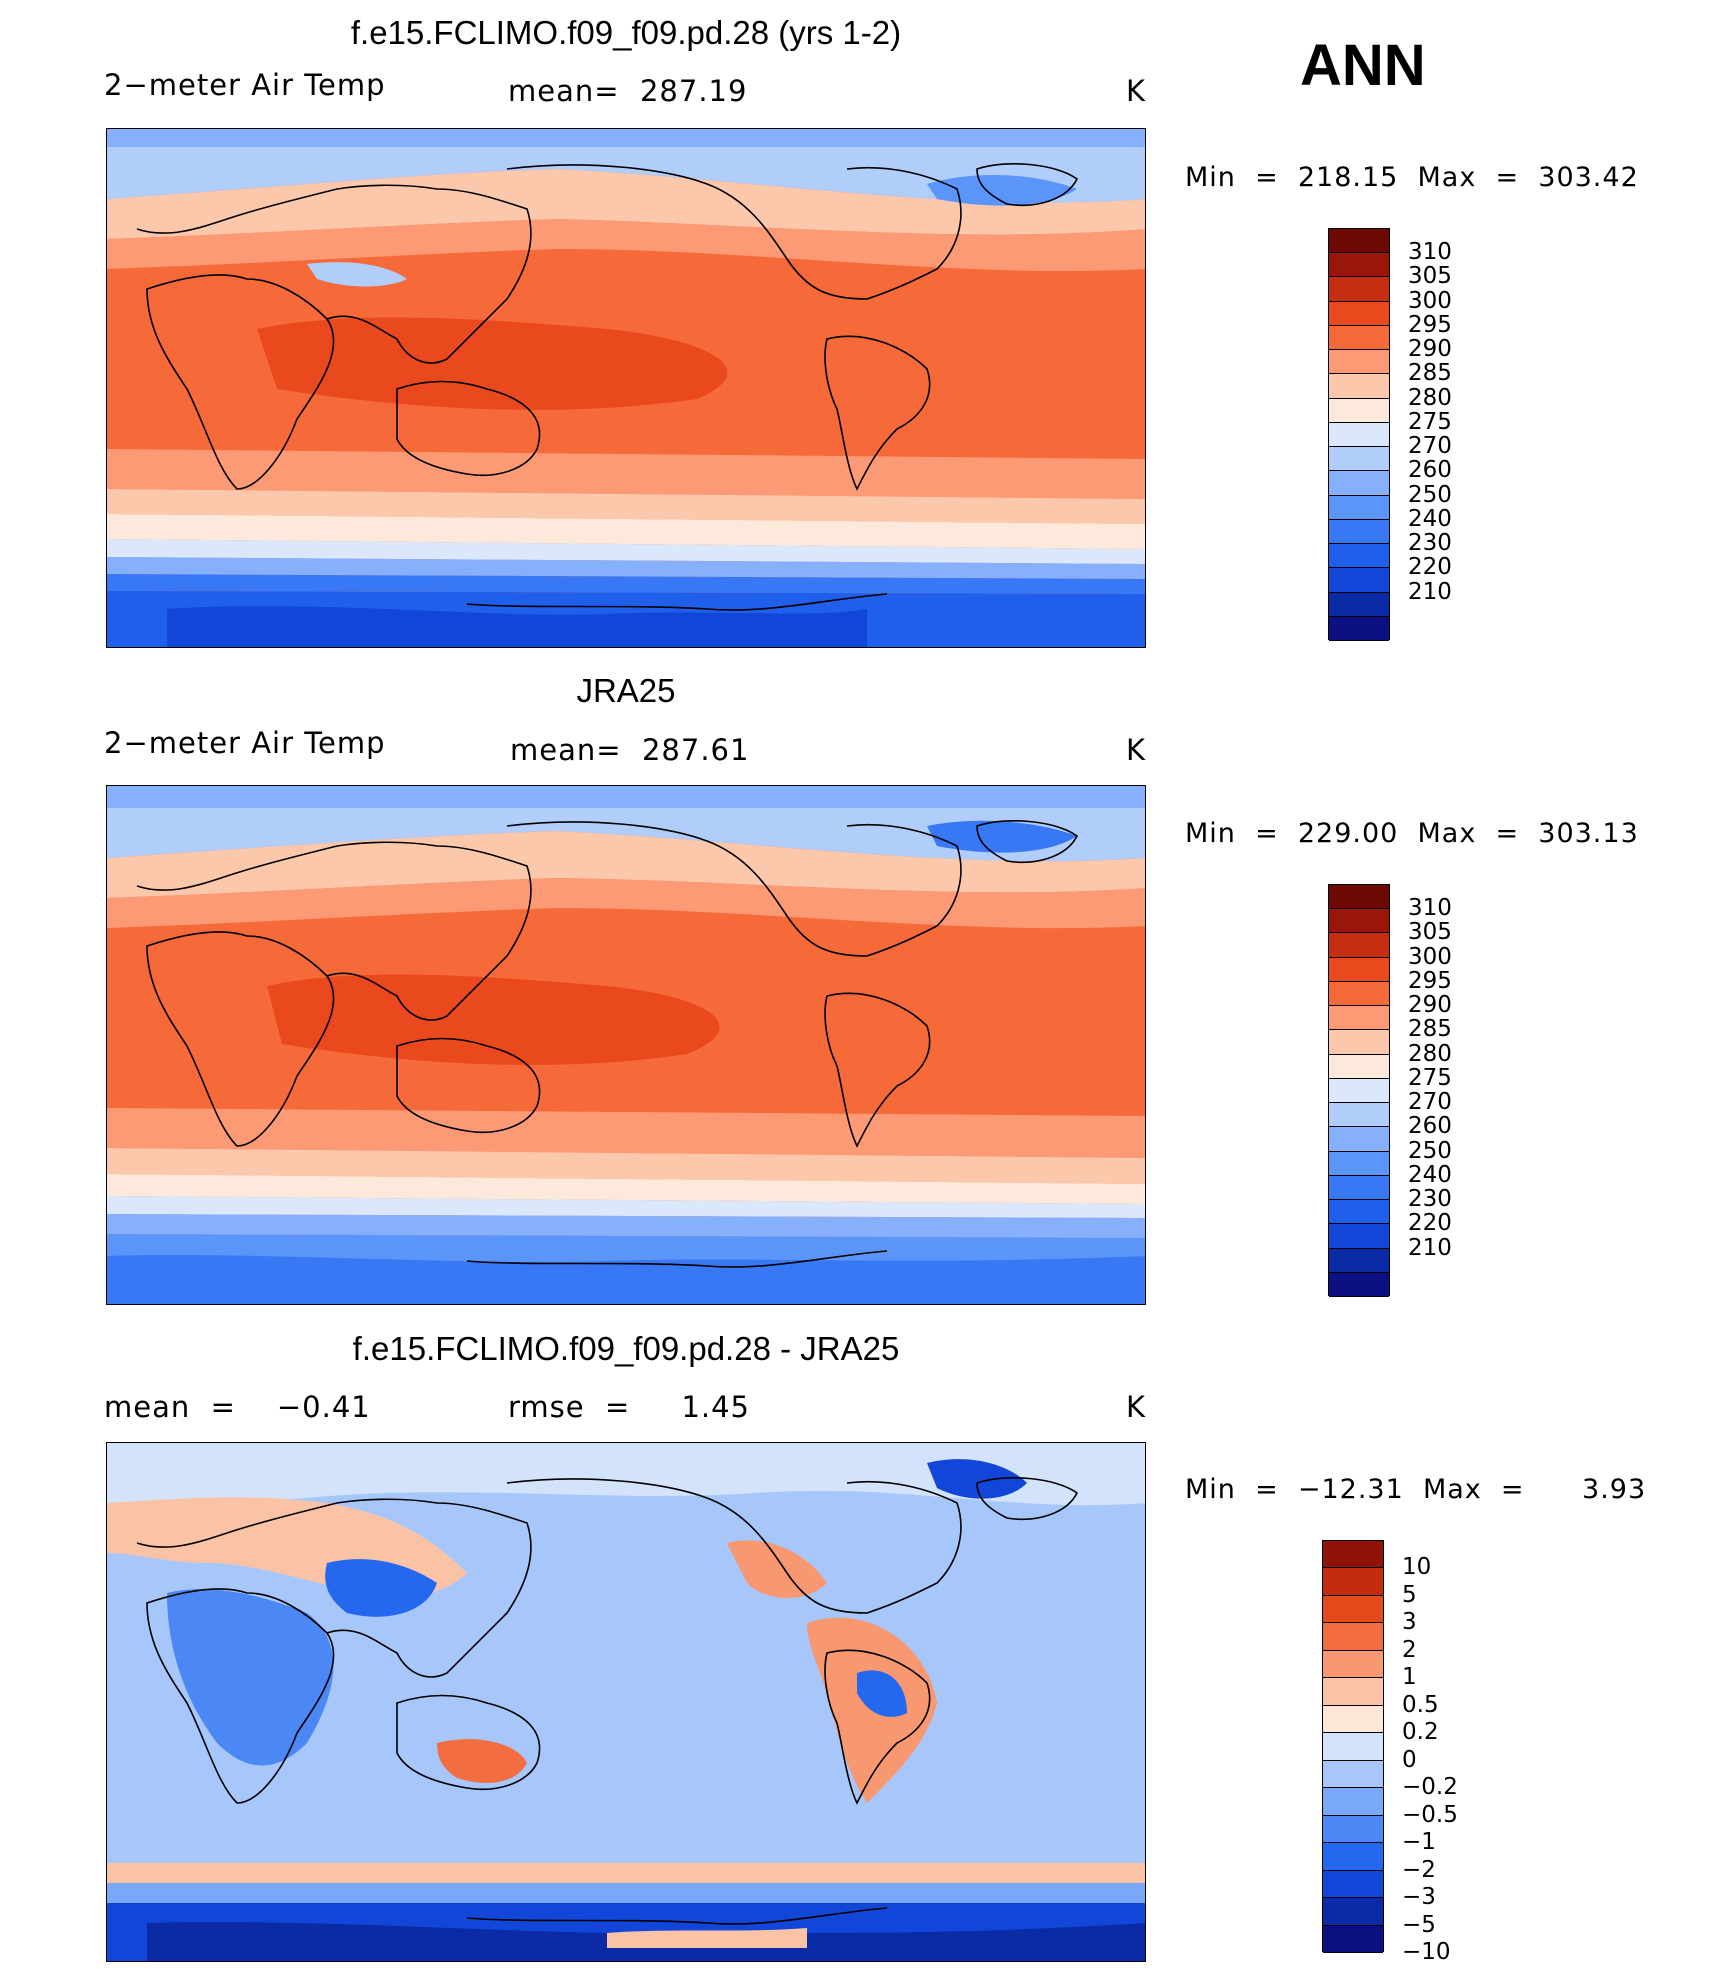 This screenshot has height=1969, width=1710. Describe the element at coordinates (628, 91) in the screenshot. I see `panel-model-mean: mean= 287.19` at that location.